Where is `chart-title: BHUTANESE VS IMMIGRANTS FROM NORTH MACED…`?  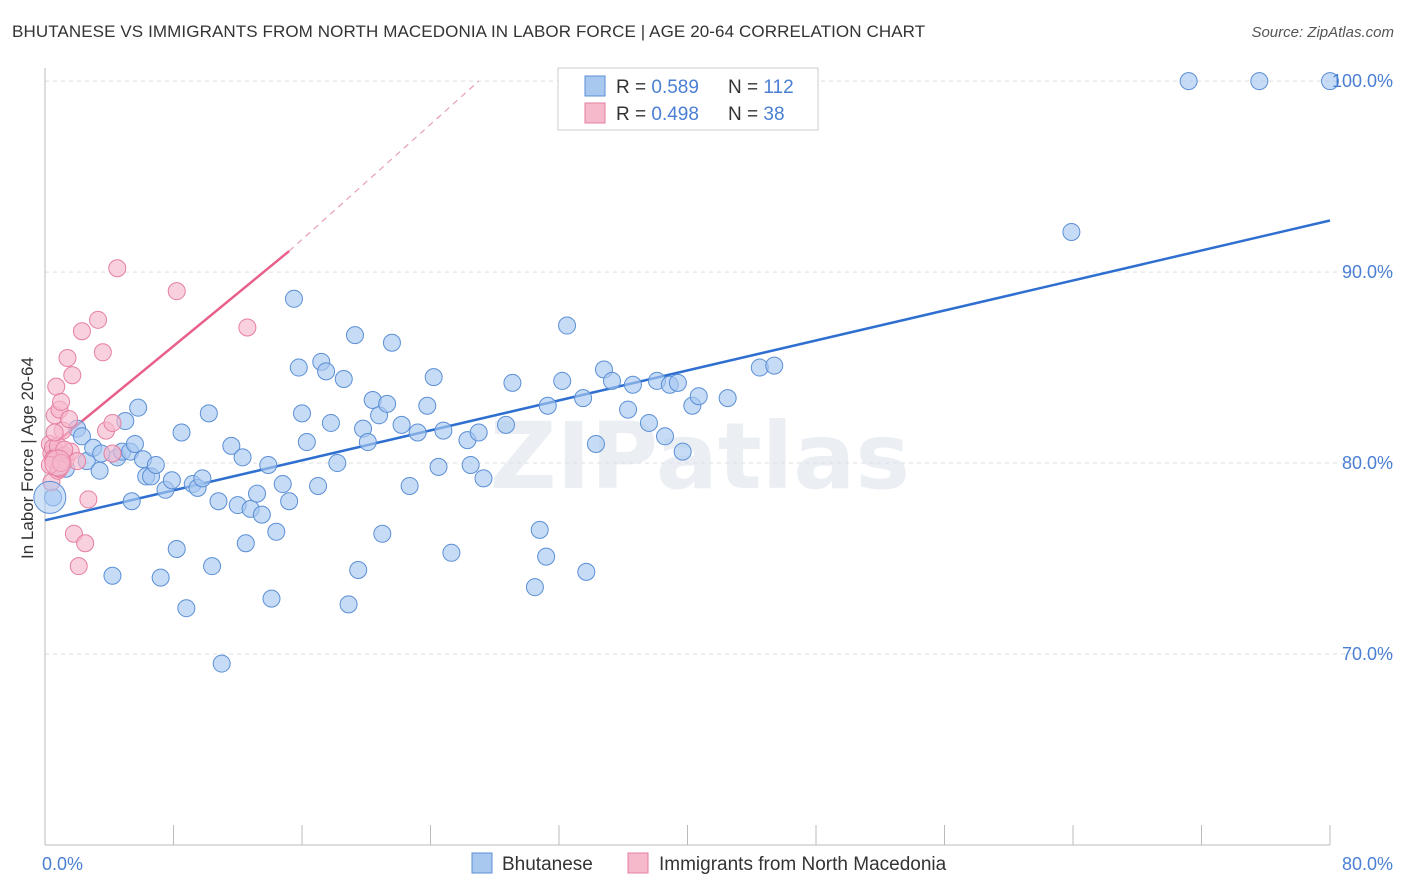
chart-title: BHUTANESE VS IMMIGRANTS FROM NORTH MACED… is located at coordinates (469, 31).